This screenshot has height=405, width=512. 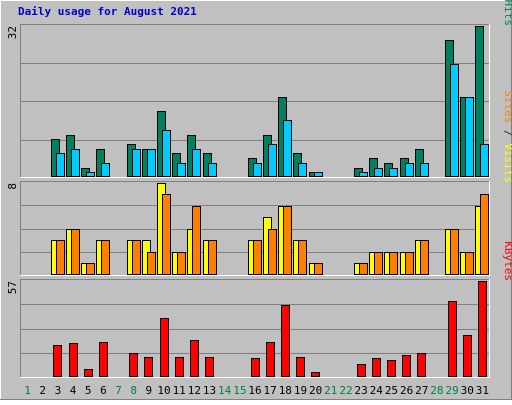 What do you see at coordinates (12, 186) in the screenshot?
I see `scale-max-label: 8` at bounding box center [12, 186].